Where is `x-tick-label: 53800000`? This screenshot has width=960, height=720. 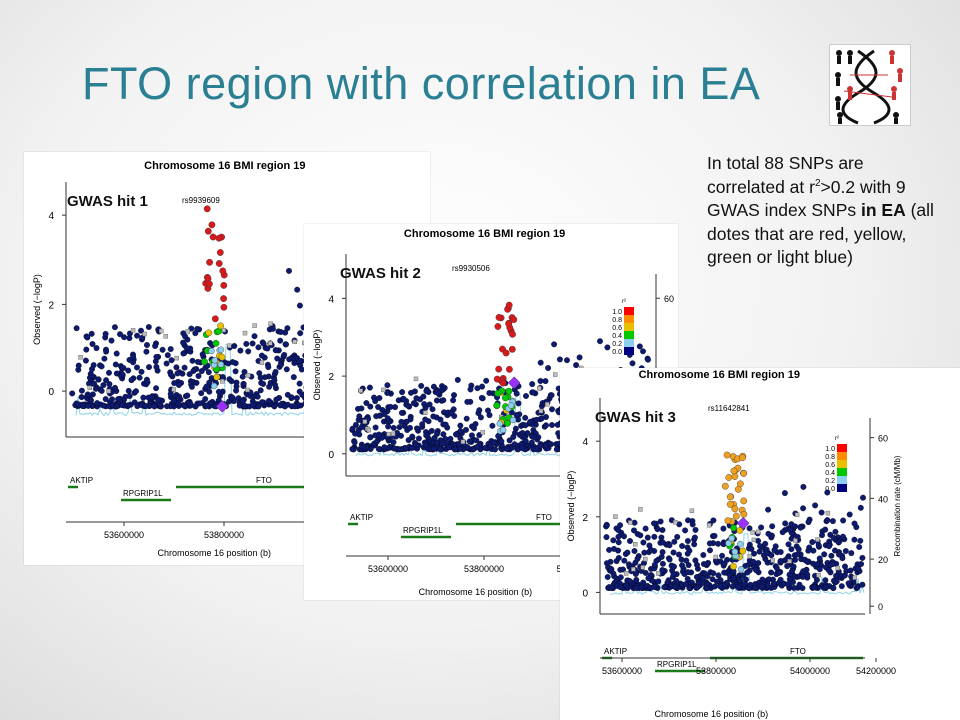 x-tick-label: 53800000 is located at coordinates (716, 671).